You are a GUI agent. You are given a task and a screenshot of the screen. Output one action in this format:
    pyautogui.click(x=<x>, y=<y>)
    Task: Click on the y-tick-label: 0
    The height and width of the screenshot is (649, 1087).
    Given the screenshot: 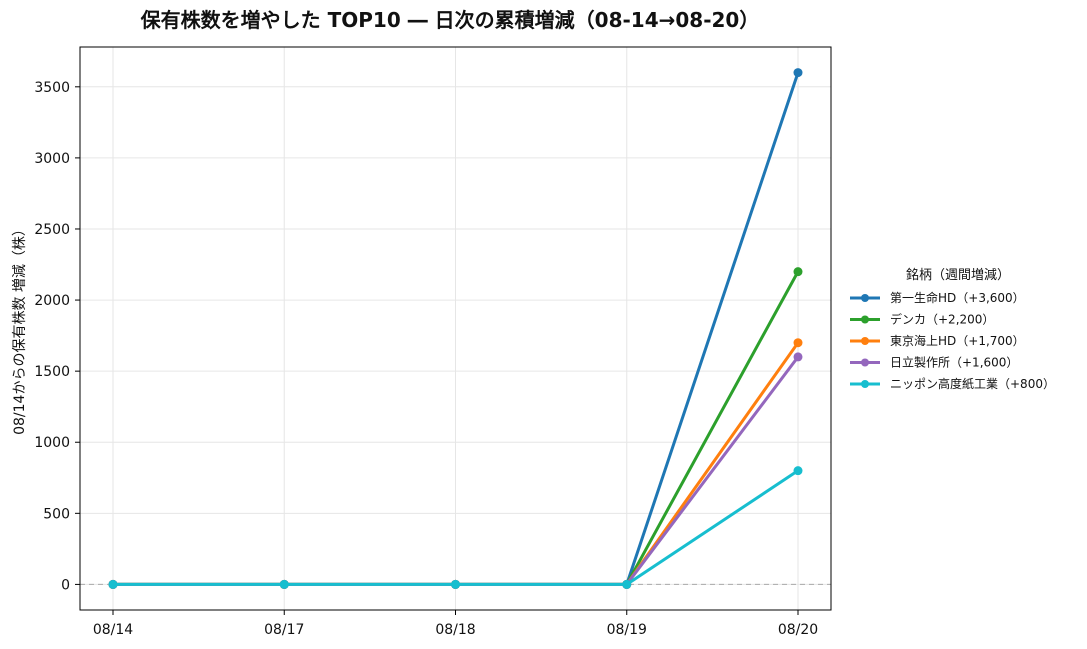 What is the action you would take?
    pyautogui.click(x=65, y=585)
    